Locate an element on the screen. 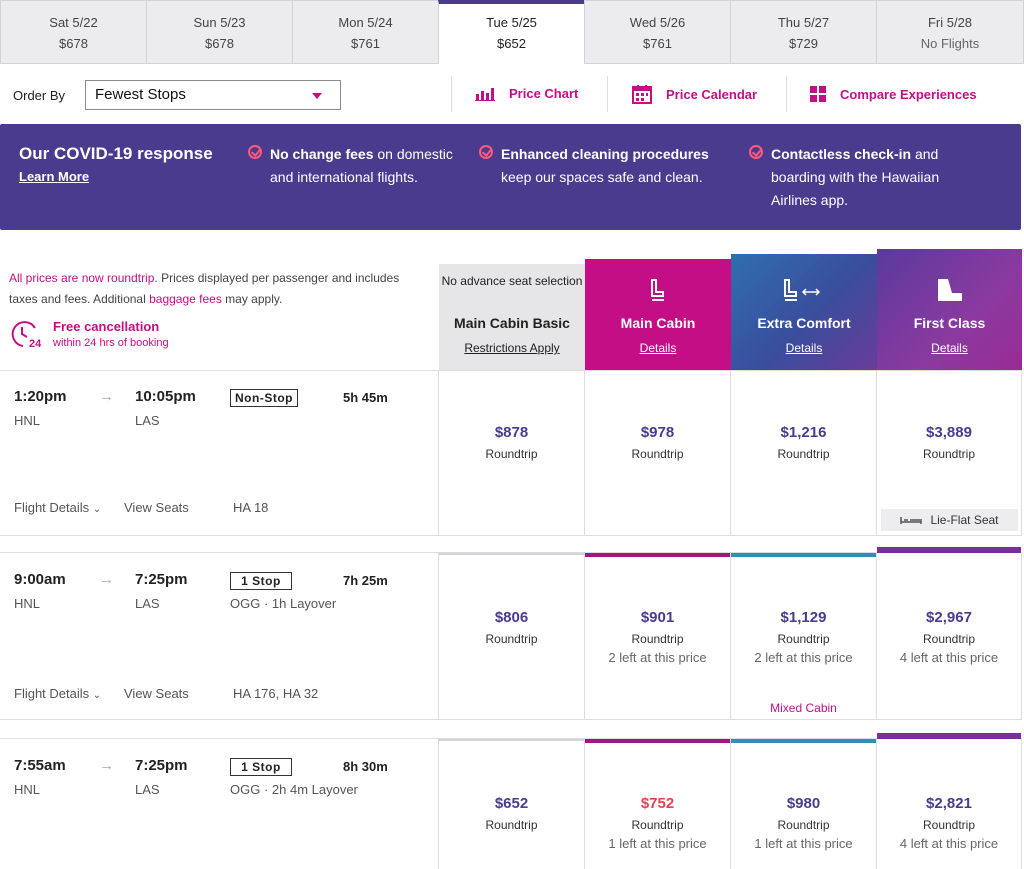  date-tab-sun: Sun 5/23 $678 is located at coordinates (219, 32).